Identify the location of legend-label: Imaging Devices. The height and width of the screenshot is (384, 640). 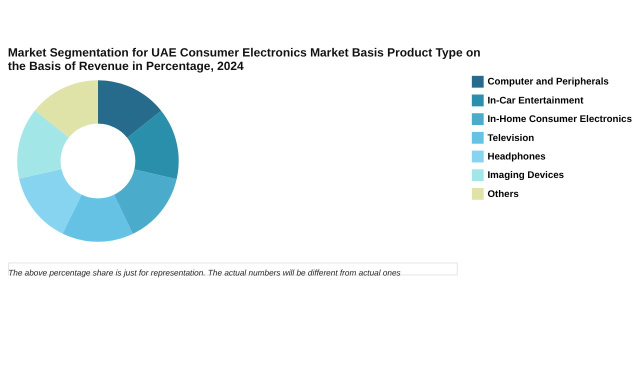
(525, 176).